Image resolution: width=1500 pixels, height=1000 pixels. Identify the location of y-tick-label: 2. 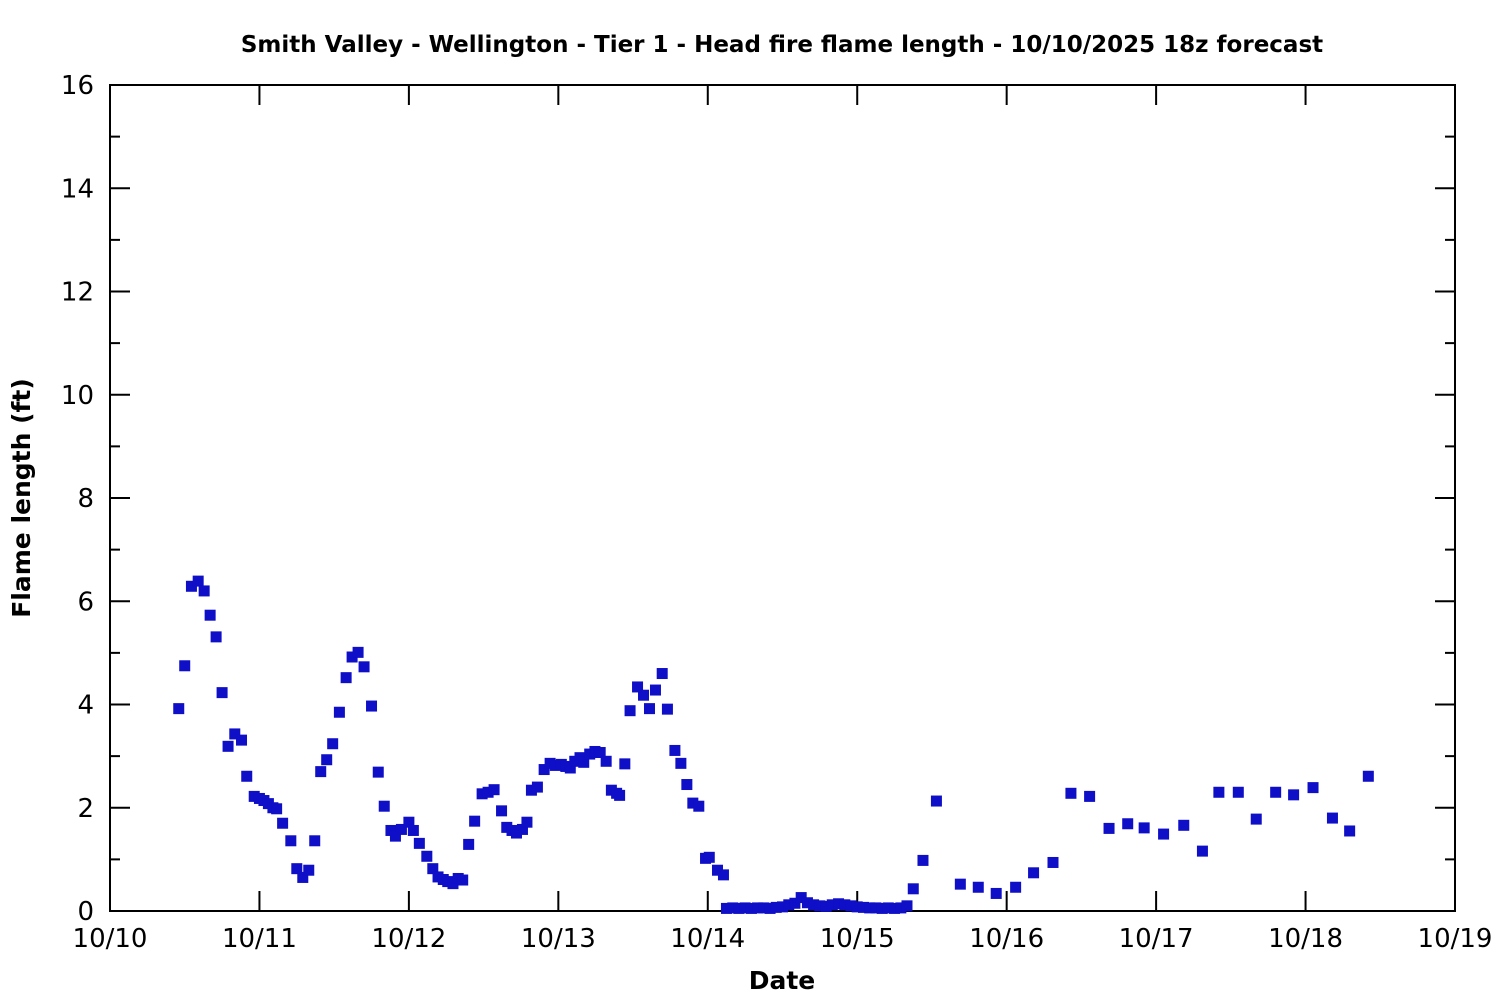
(85, 809).